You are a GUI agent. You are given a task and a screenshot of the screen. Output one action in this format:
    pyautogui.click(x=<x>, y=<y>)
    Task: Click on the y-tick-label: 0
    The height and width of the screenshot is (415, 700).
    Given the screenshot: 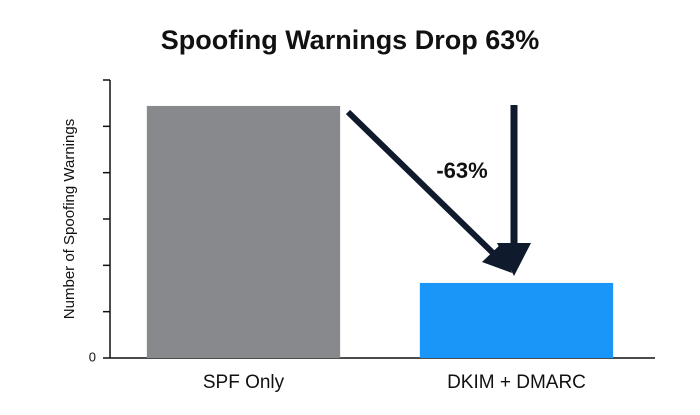 What is the action you would take?
    pyautogui.click(x=92, y=356)
    